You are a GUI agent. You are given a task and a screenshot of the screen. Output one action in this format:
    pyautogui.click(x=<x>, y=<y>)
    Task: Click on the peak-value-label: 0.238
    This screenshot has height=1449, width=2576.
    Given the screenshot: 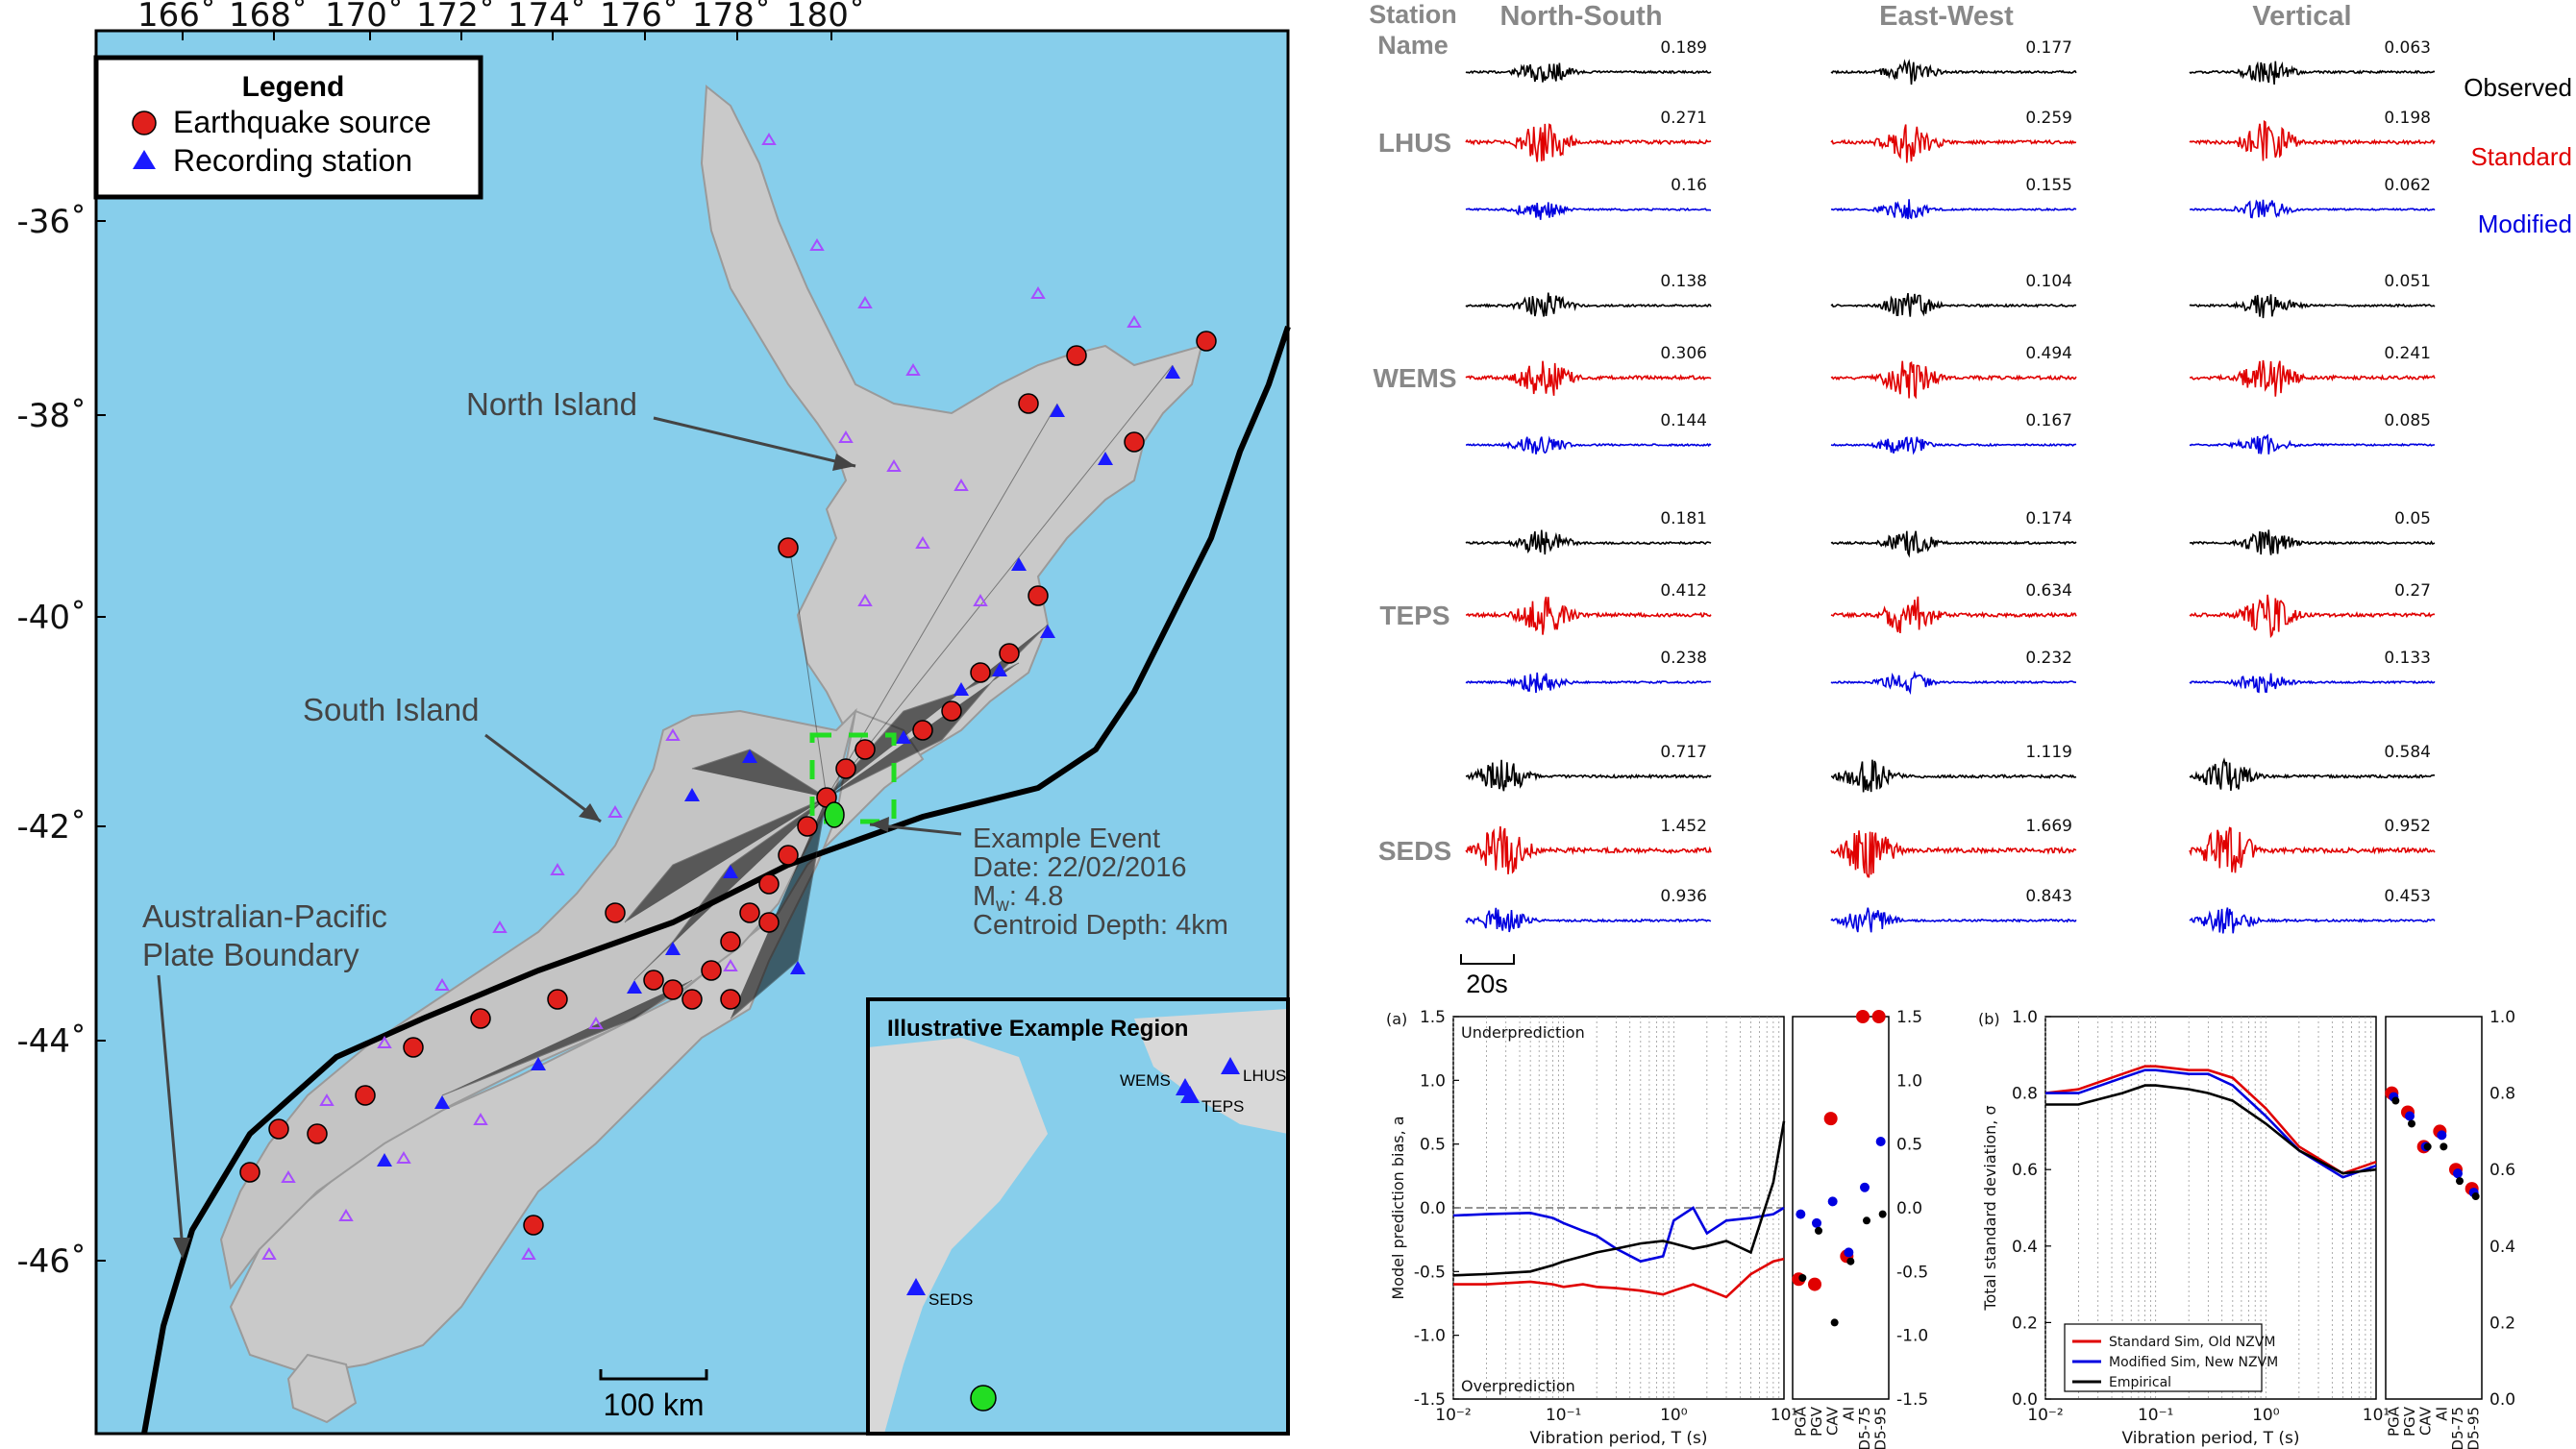 What is the action you would take?
    pyautogui.click(x=1683, y=658)
    